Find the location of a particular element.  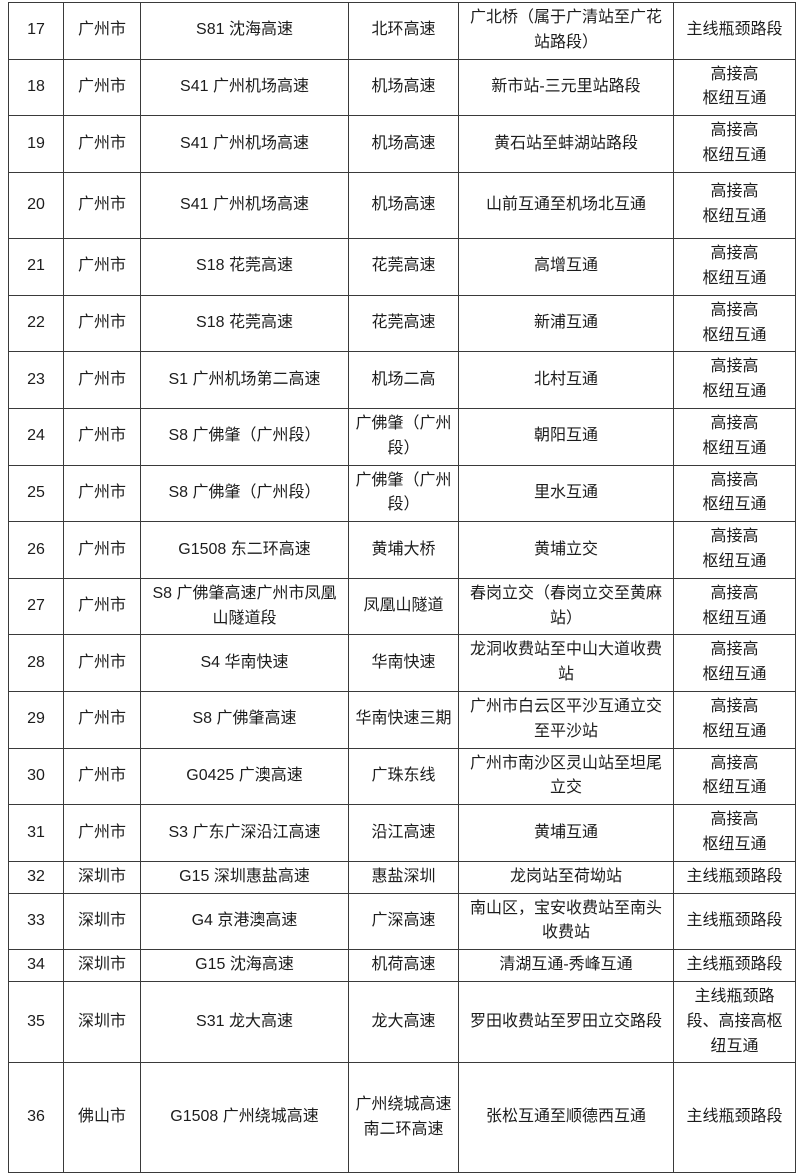

cell-road-name: S8 广佛肇（广州段） is located at coordinates (244, 436).